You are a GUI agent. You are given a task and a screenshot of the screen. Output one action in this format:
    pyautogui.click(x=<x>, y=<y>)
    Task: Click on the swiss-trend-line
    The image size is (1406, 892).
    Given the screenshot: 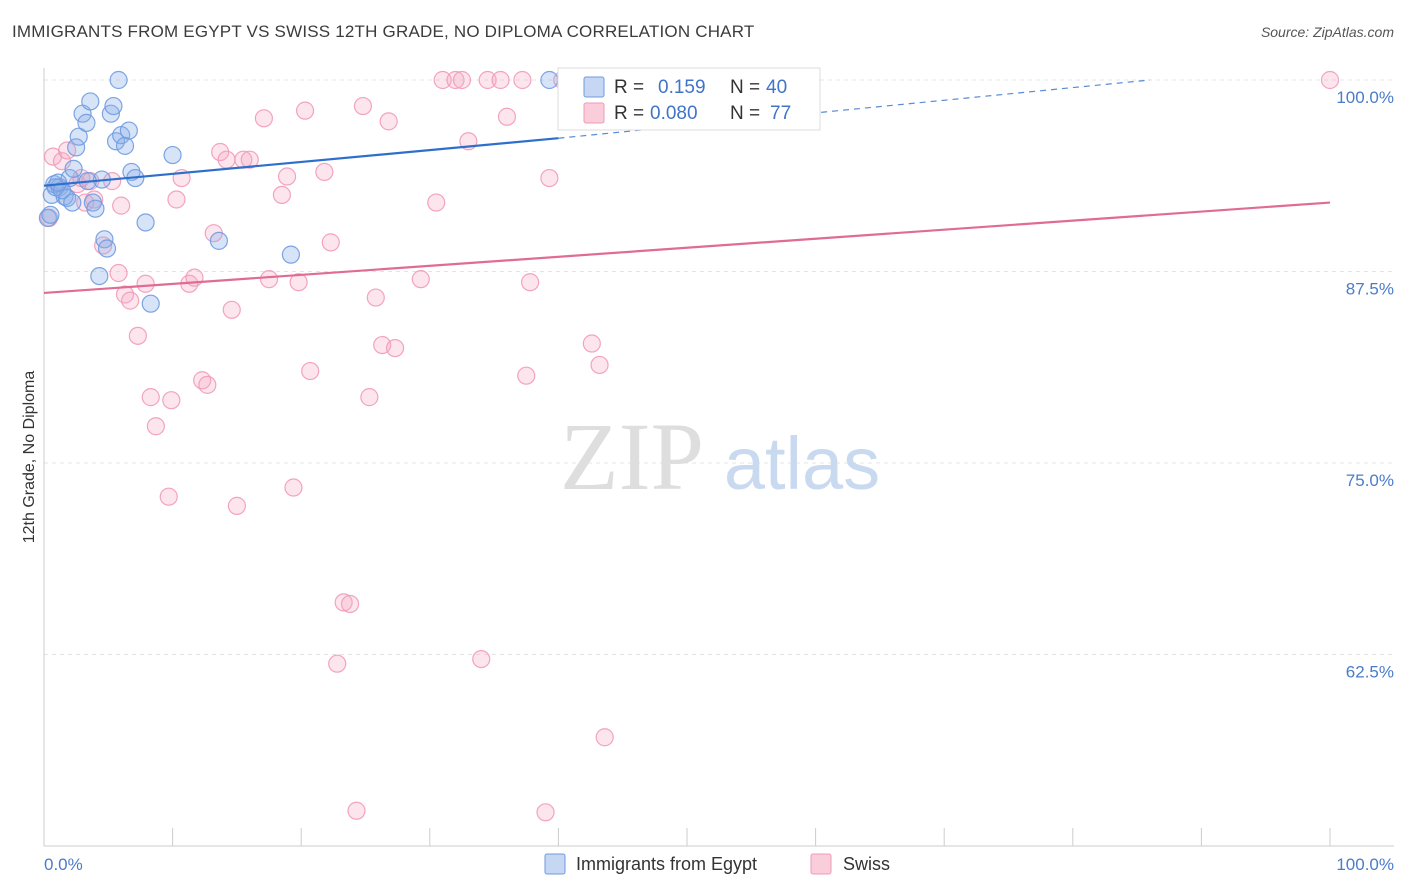 What is the action you would take?
    pyautogui.click(x=687, y=248)
    